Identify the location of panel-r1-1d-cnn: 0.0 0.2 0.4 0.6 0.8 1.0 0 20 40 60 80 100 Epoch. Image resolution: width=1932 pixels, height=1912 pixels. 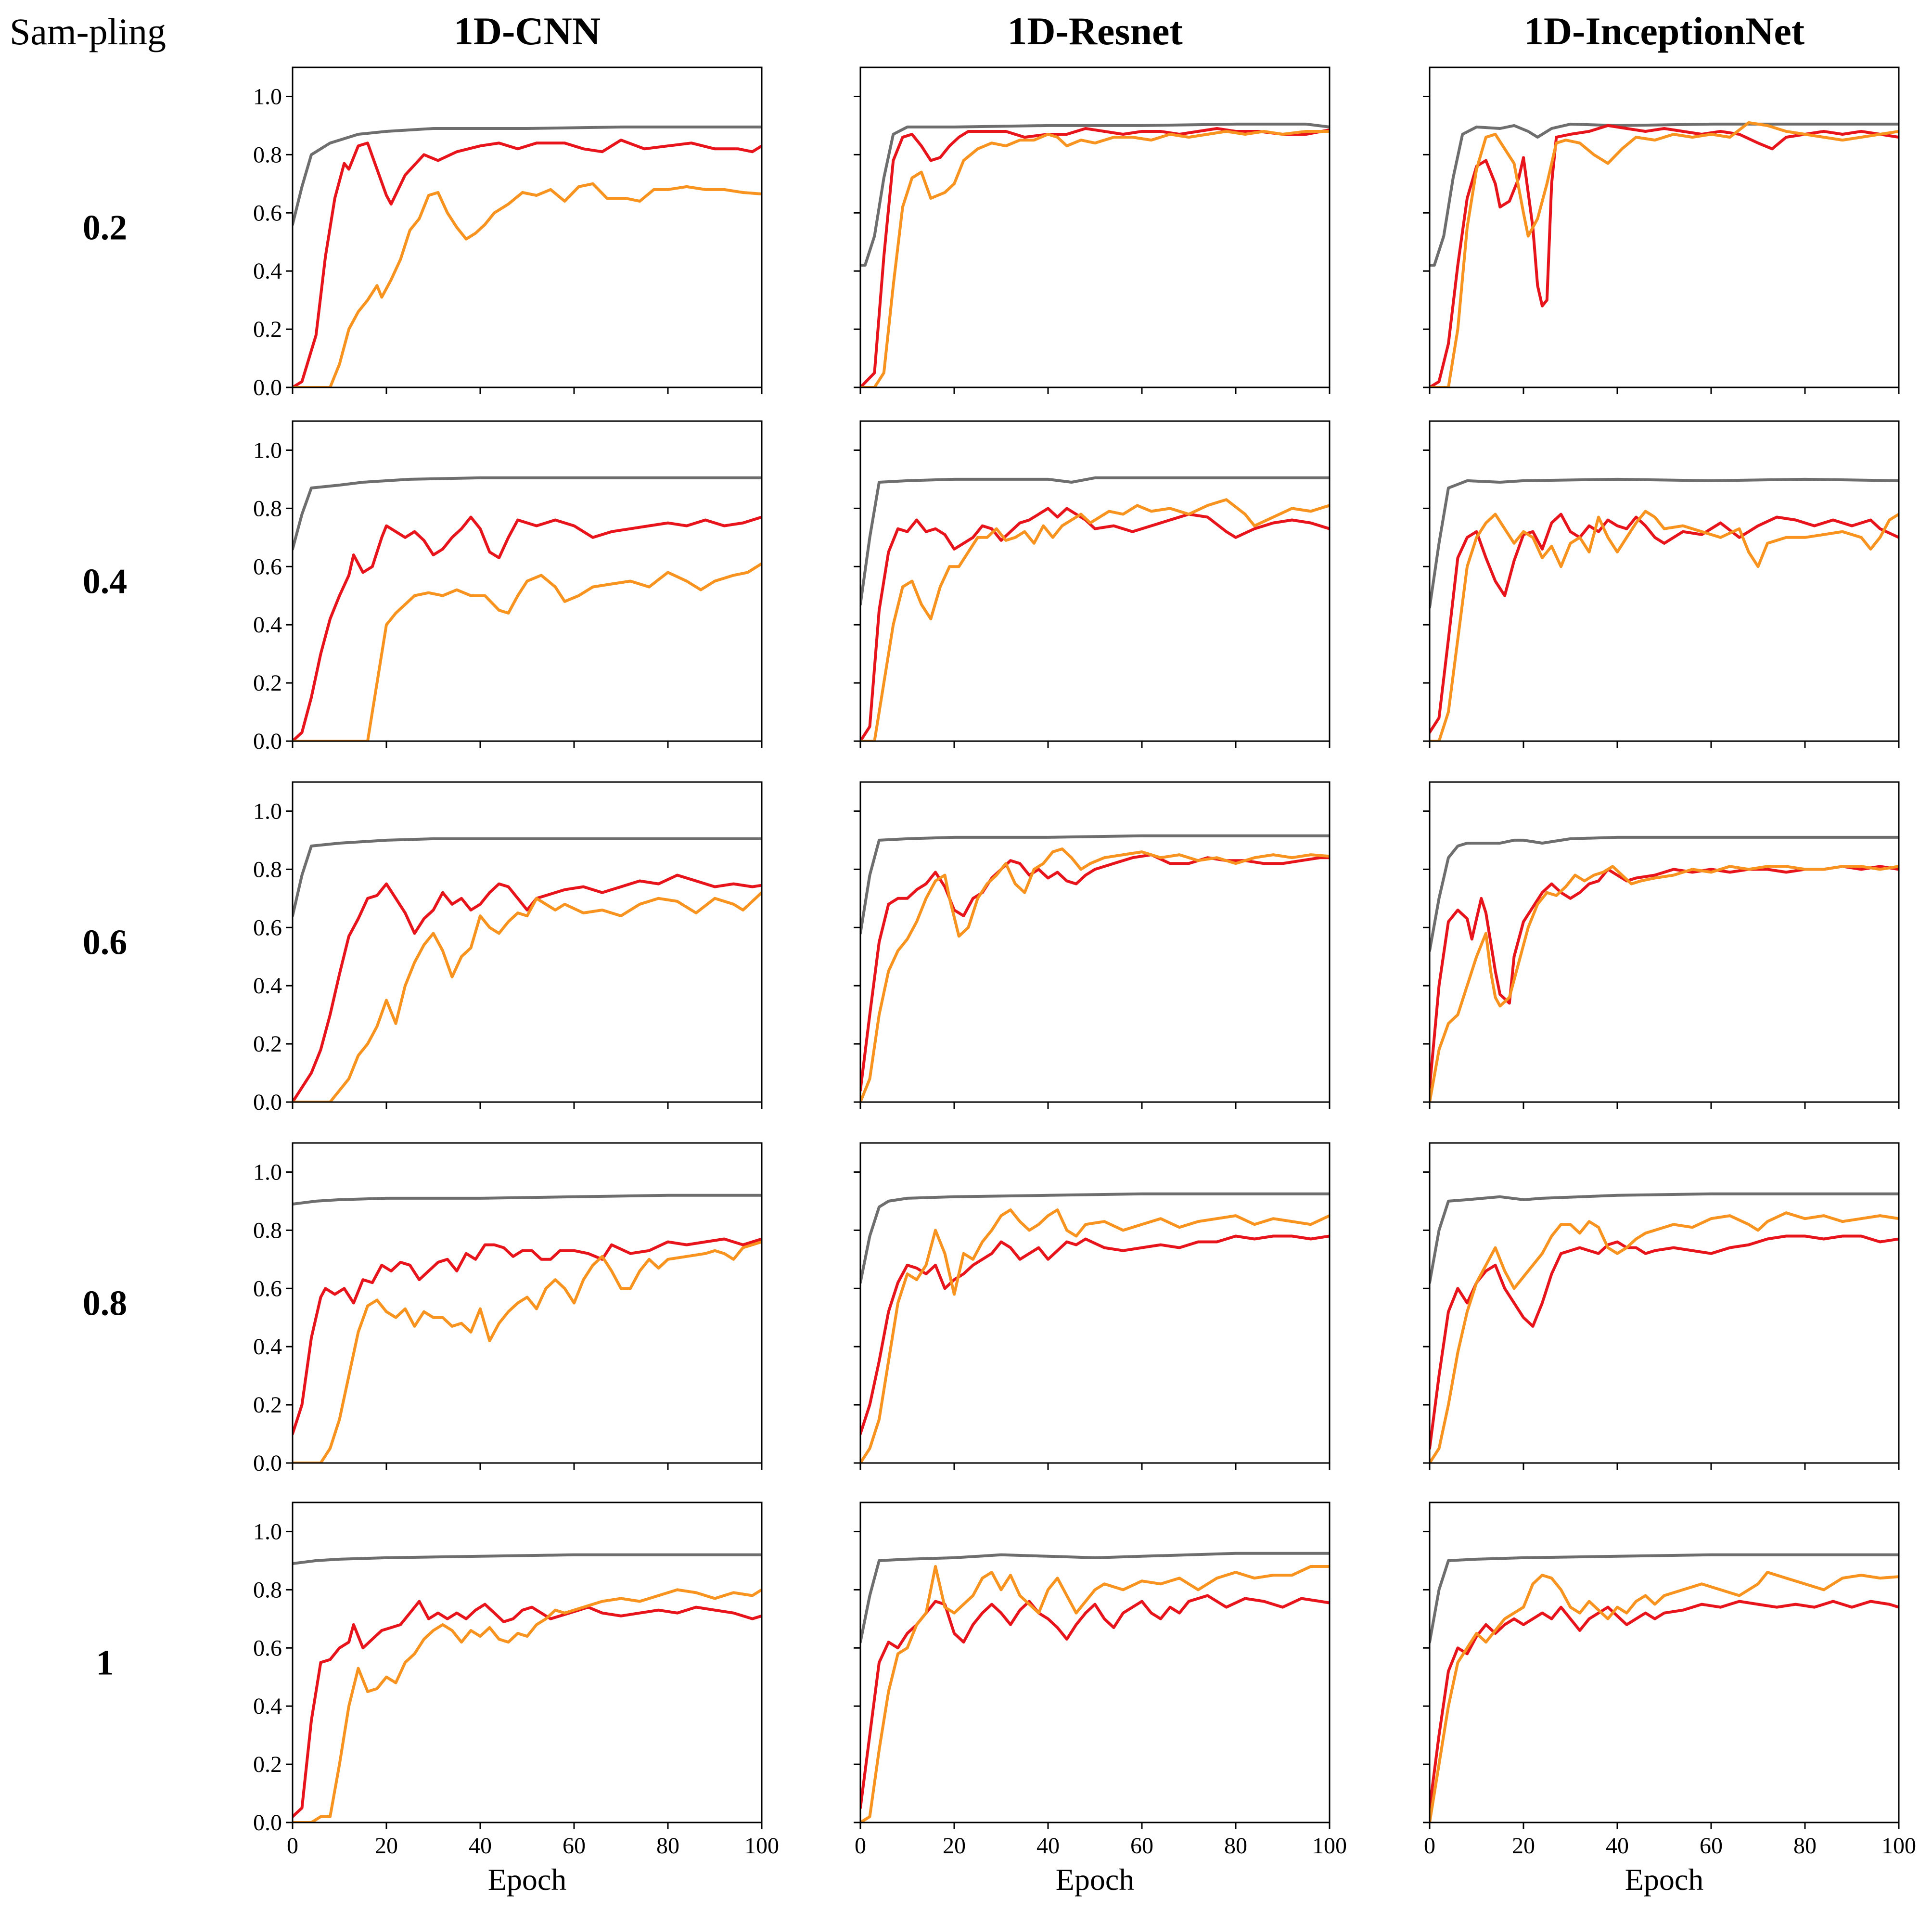
(516, 1699).